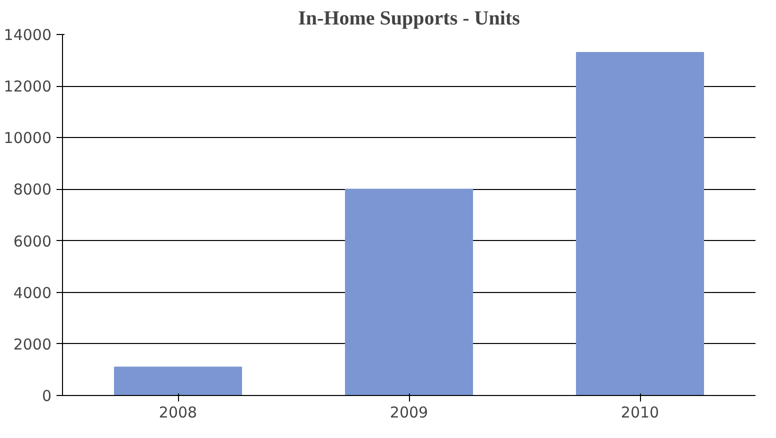 This screenshot has height=438, width=776. What do you see at coordinates (640, 413) in the screenshot?
I see `x-tick-label: 2010` at bounding box center [640, 413].